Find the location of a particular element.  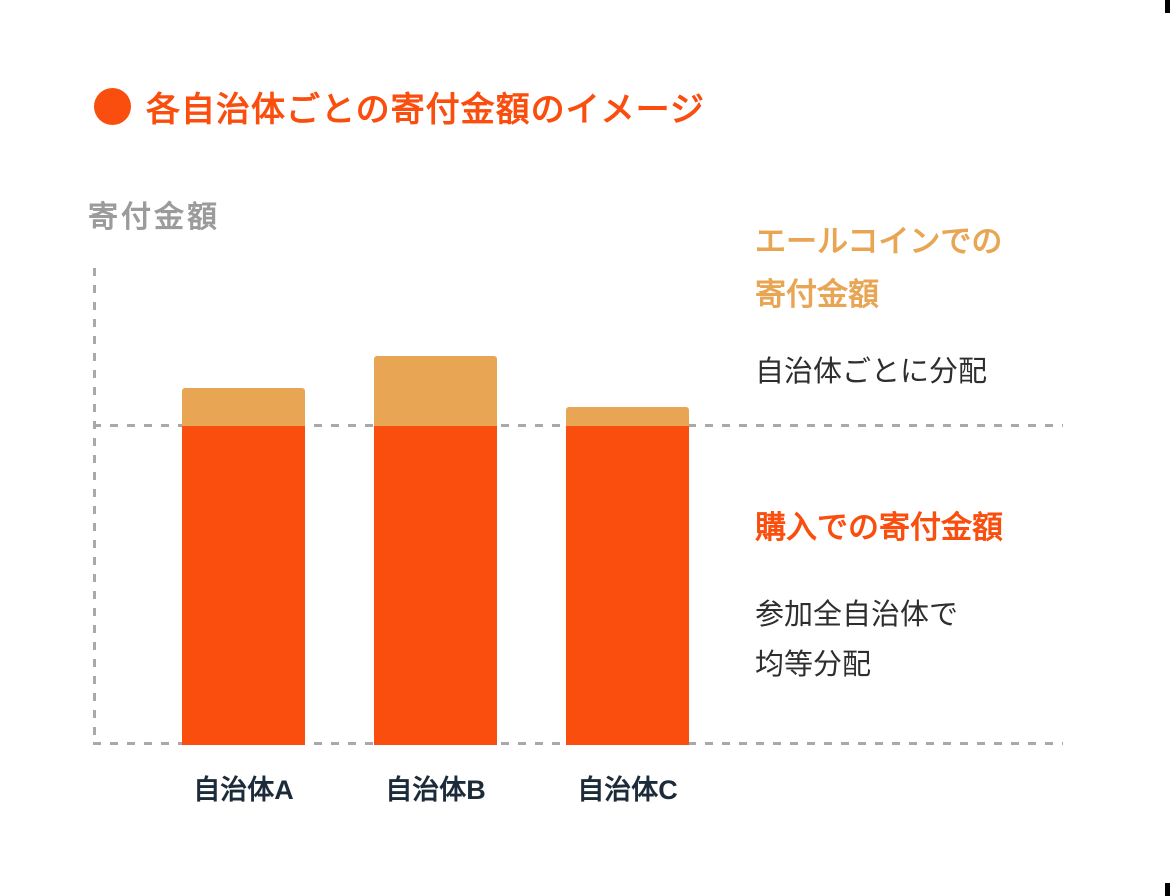

legend-purchase-title: 購入での寄付金額 is located at coordinates (879, 527).